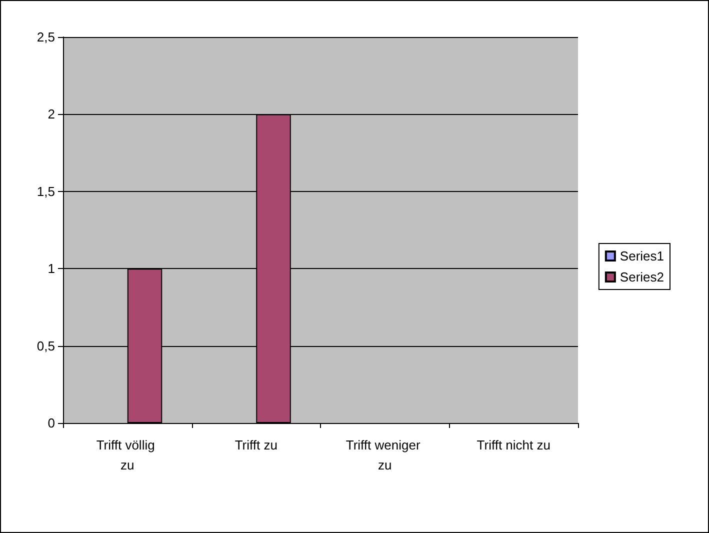 The height and width of the screenshot is (533, 709). I want to click on legend-label: Series1, so click(642, 256).